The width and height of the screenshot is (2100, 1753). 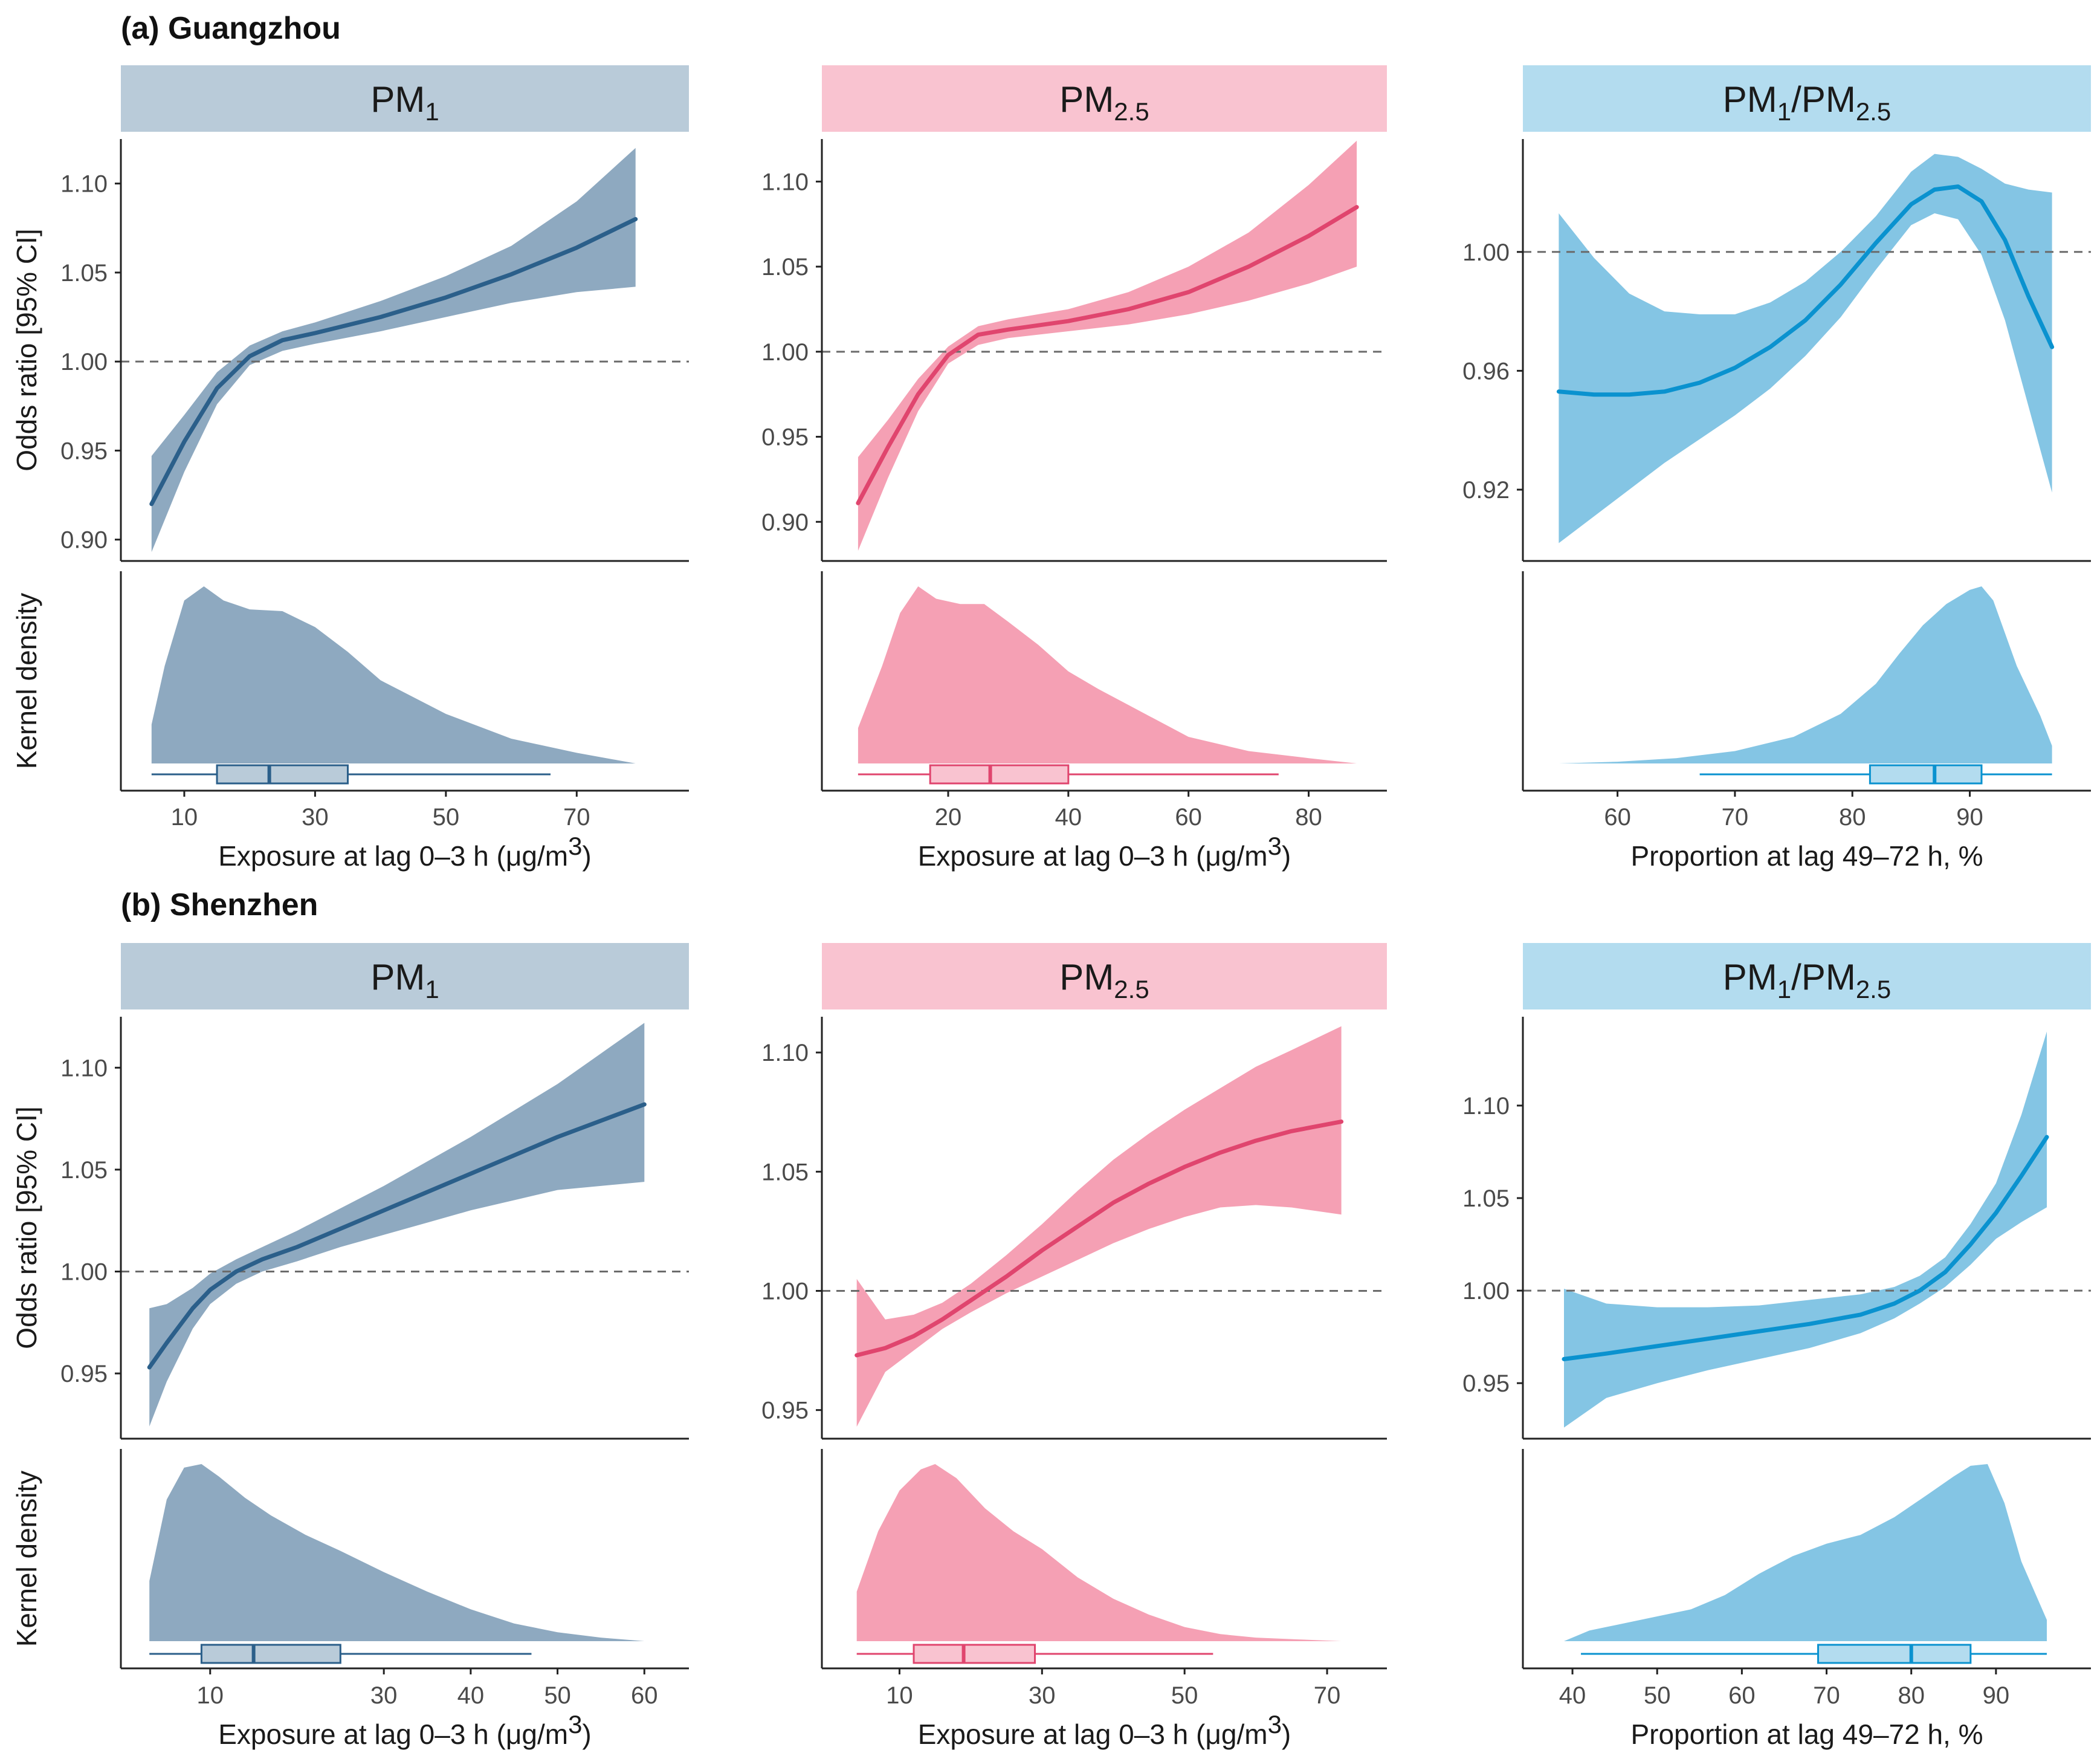 I want to click on x-axis-label-guangzhou-pm25: Exposure at lag 0–3 h (μg/m3), so click(x=1104, y=852).